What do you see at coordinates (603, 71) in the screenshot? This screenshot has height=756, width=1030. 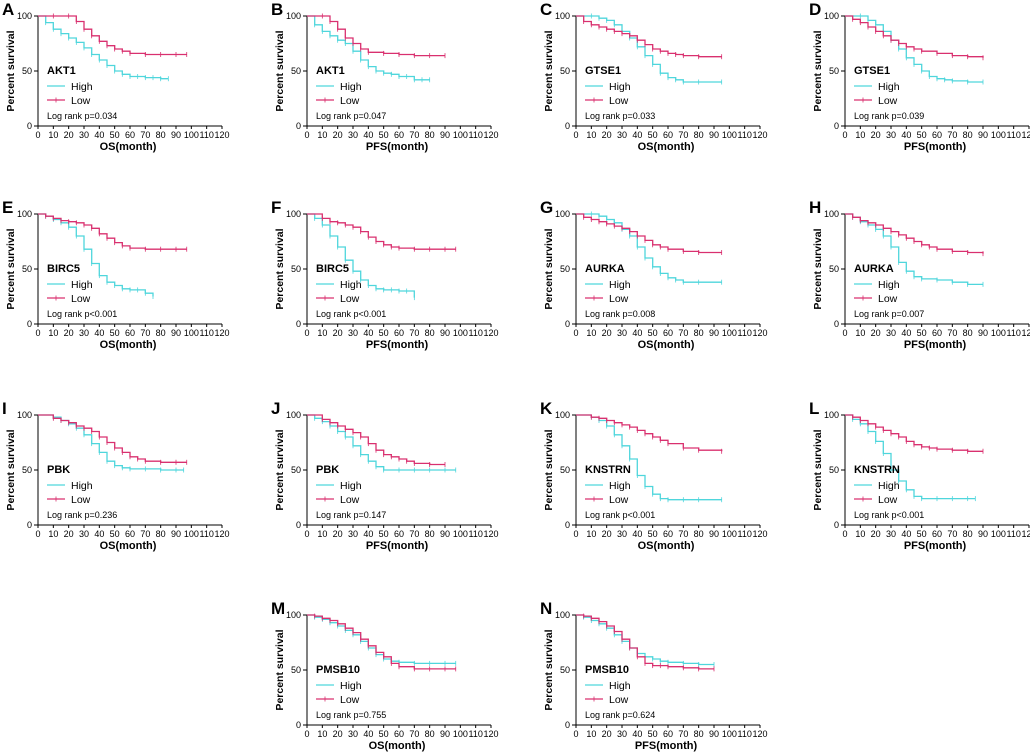 I see `gene-label: GTSE1` at bounding box center [603, 71].